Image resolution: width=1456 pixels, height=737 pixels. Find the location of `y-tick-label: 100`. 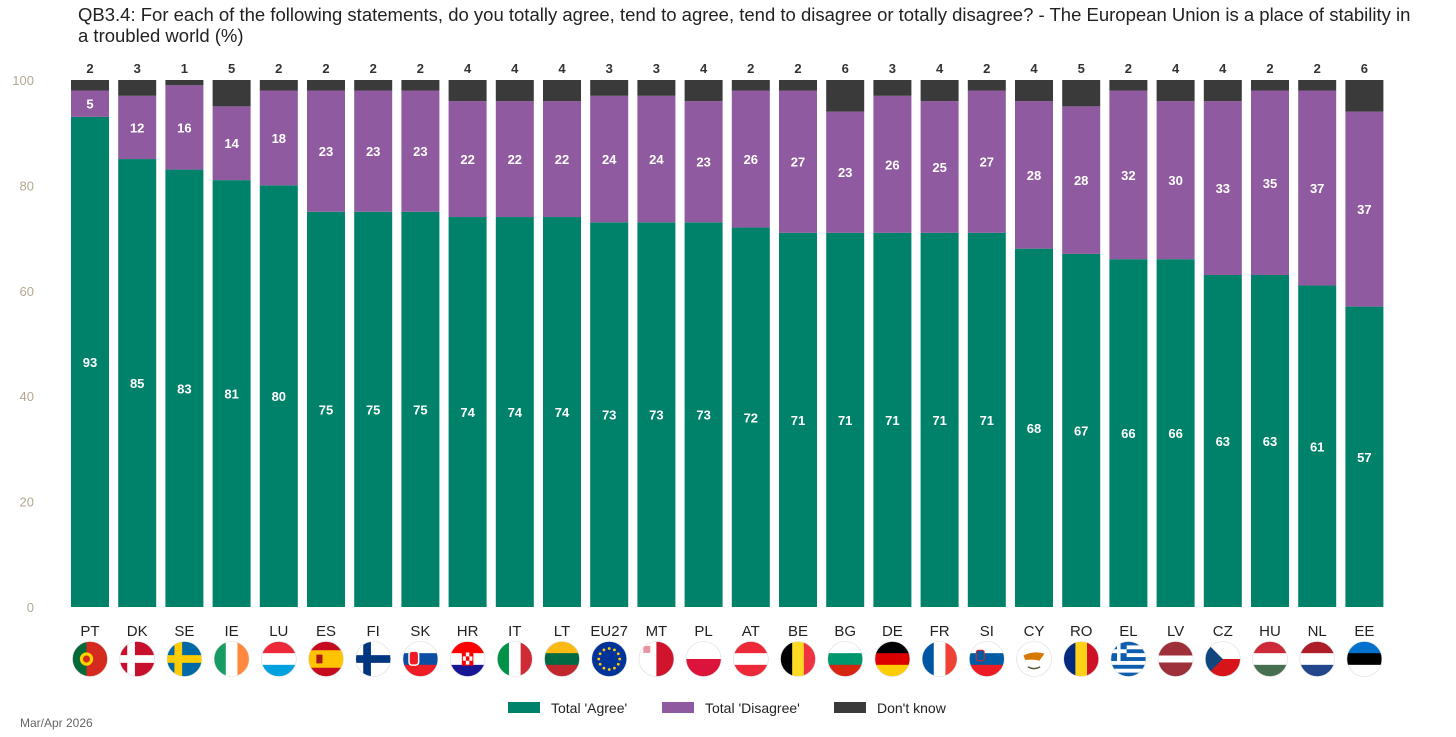

y-tick-label: 100 is located at coordinates (23, 80).